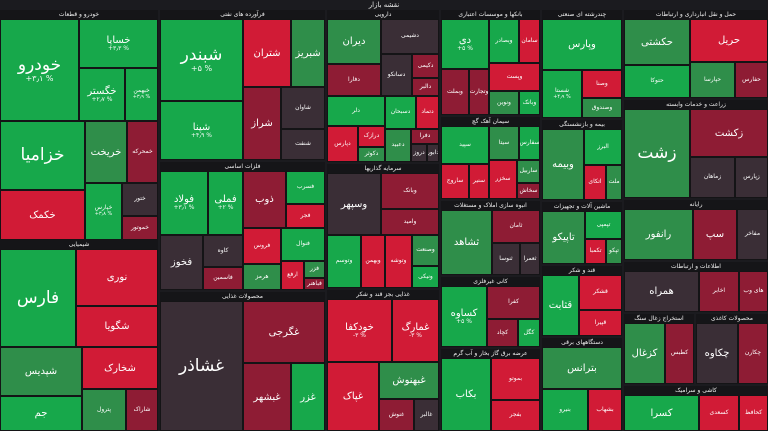  I want to click on stock-tile: کزغال, so click(644, 353).